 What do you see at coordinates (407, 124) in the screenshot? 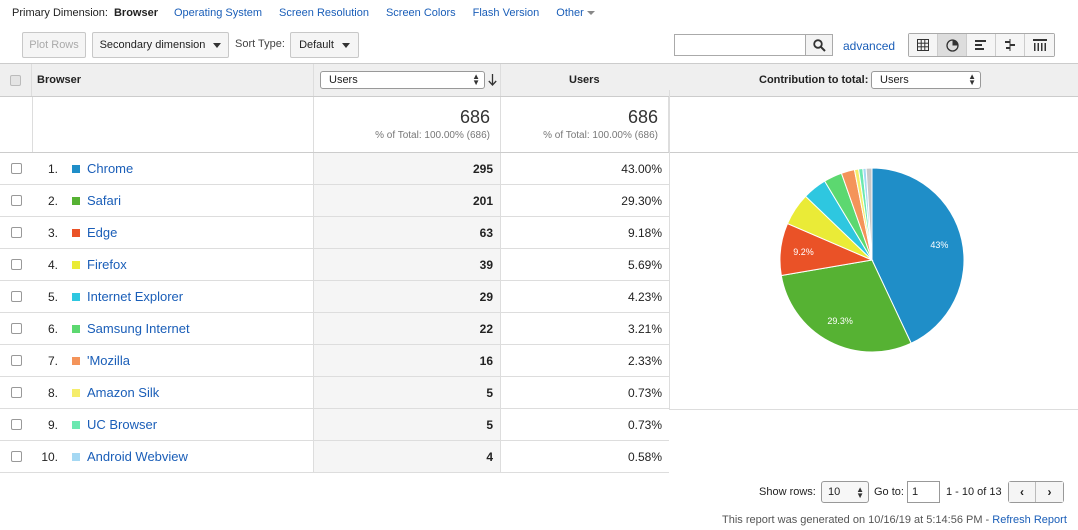
I see `totals-metric-cell: 686 % of Total: 100.00% (686)` at bounding box center [407, 124].